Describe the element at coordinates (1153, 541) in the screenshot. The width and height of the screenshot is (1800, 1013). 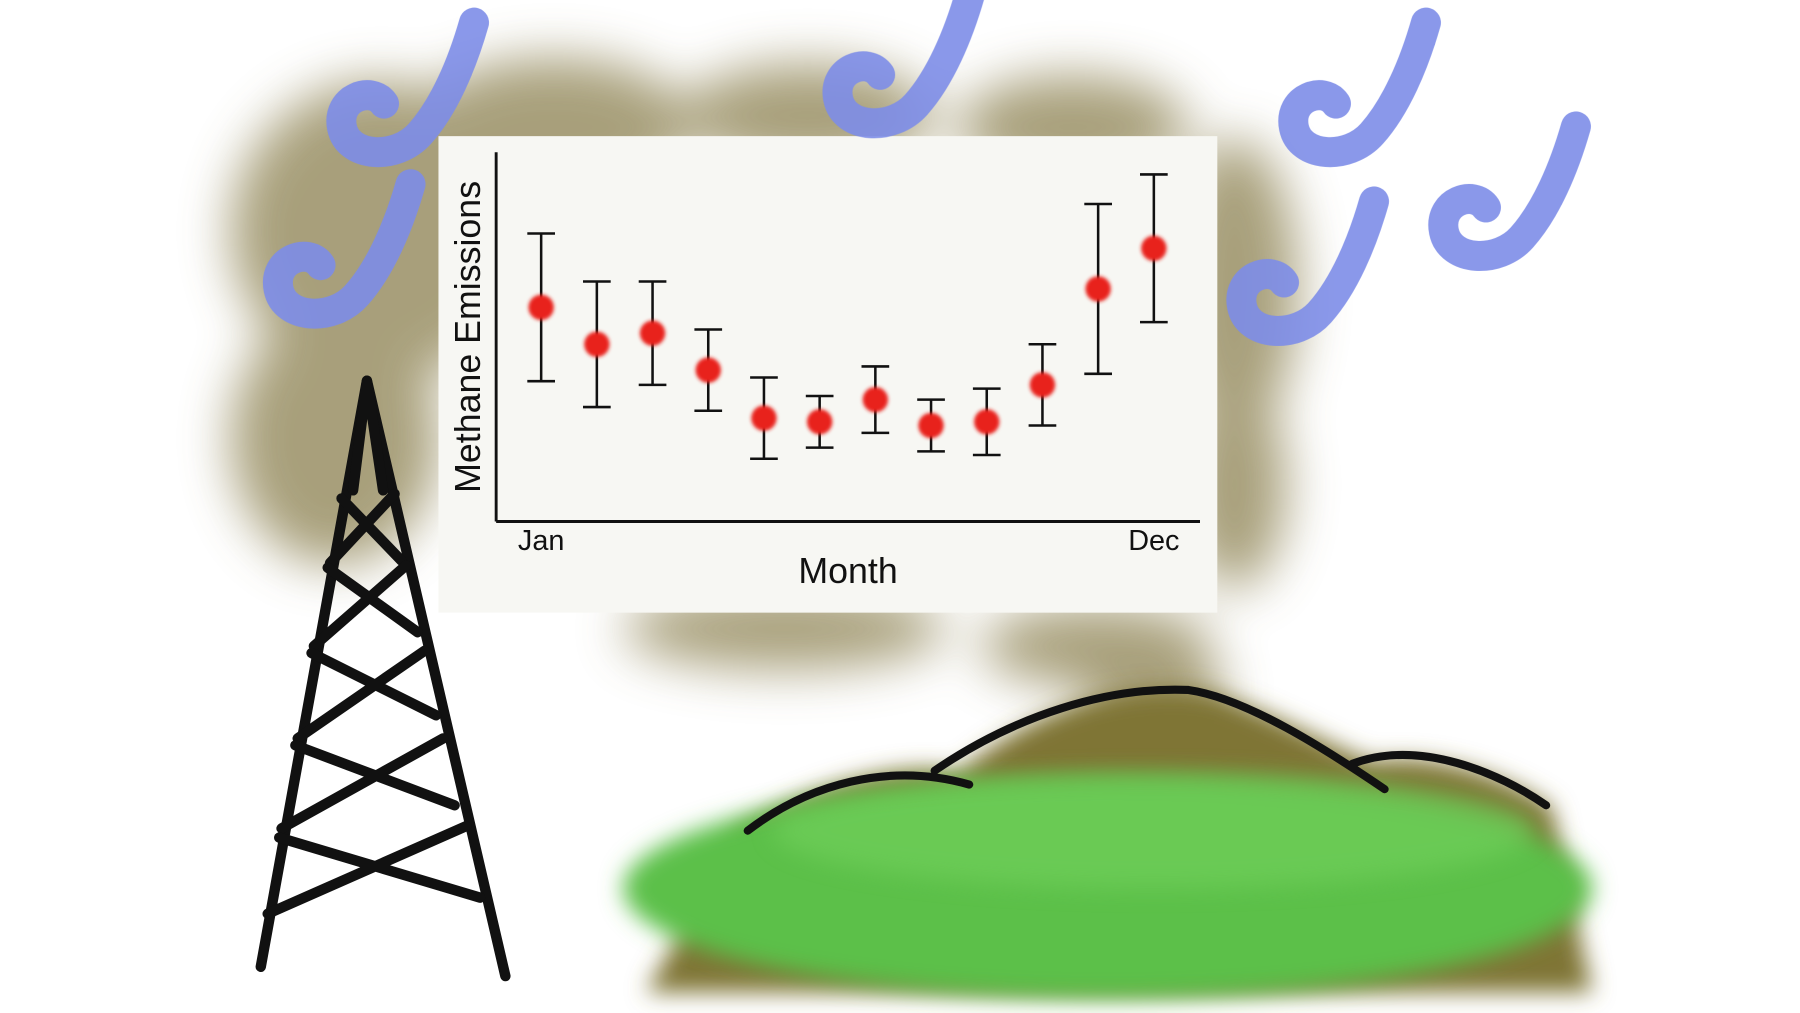
I see `x-tick-label: Dec` at that location.